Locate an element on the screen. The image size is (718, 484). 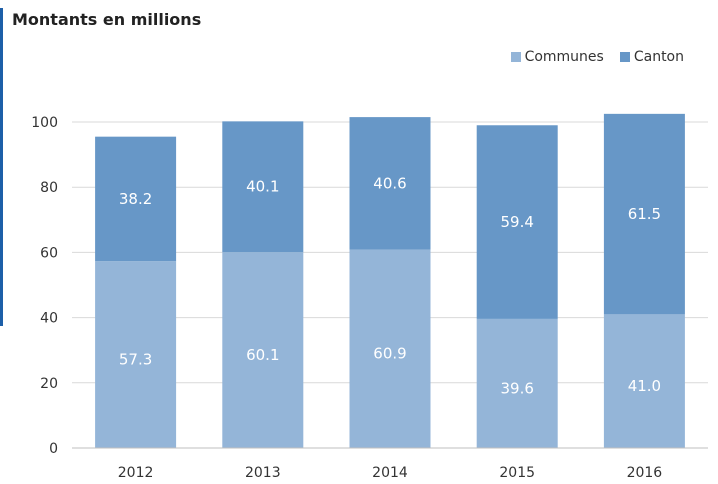
bar-canton-2016 is located at coordinates (644, 214).